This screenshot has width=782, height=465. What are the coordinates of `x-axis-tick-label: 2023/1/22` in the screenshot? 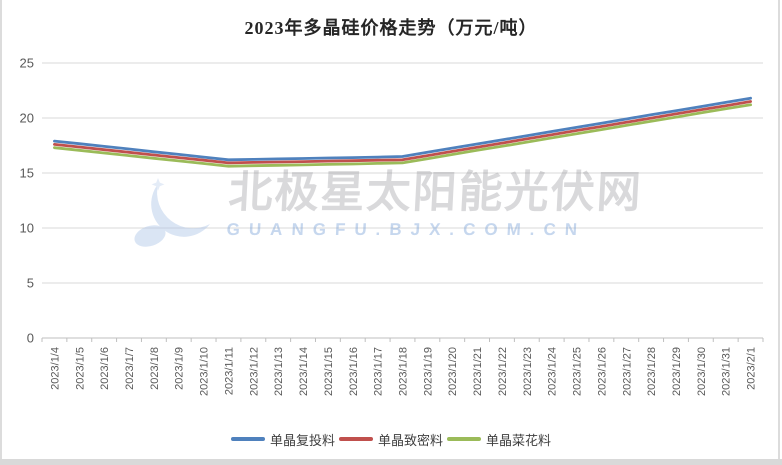 It's located at (503, 371).